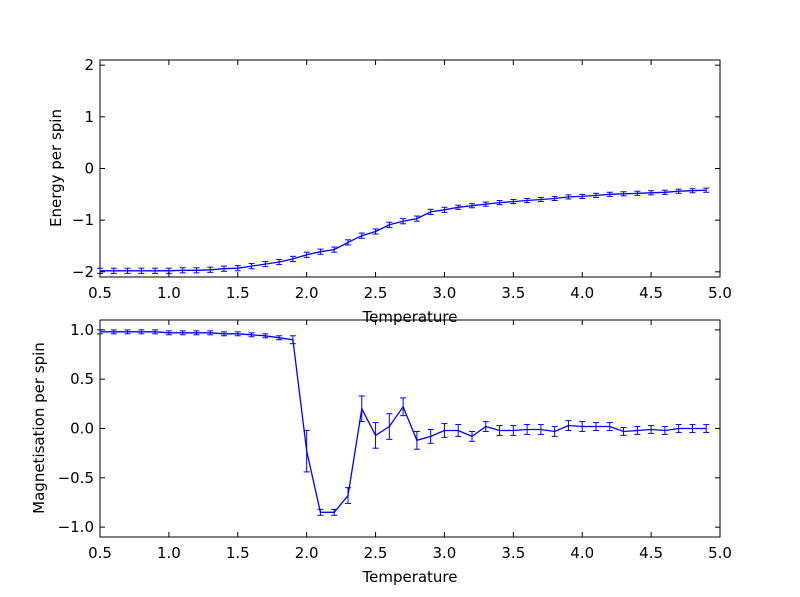 The width and height of the screenshot is (800, 597). I want to click on energy-x-tick-label: 4.0, so click(582, 293).